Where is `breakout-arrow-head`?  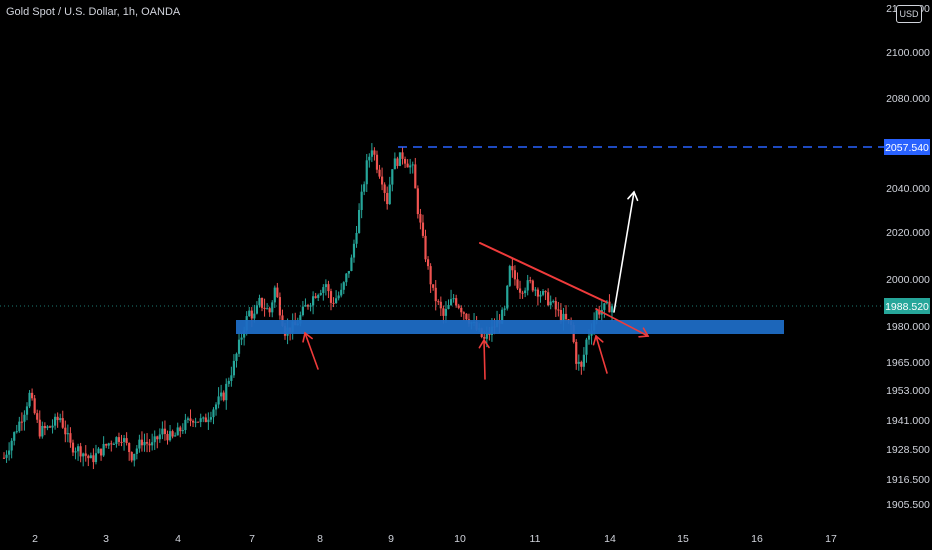
breakout-arrow-head is located at coordinates (633, 196).